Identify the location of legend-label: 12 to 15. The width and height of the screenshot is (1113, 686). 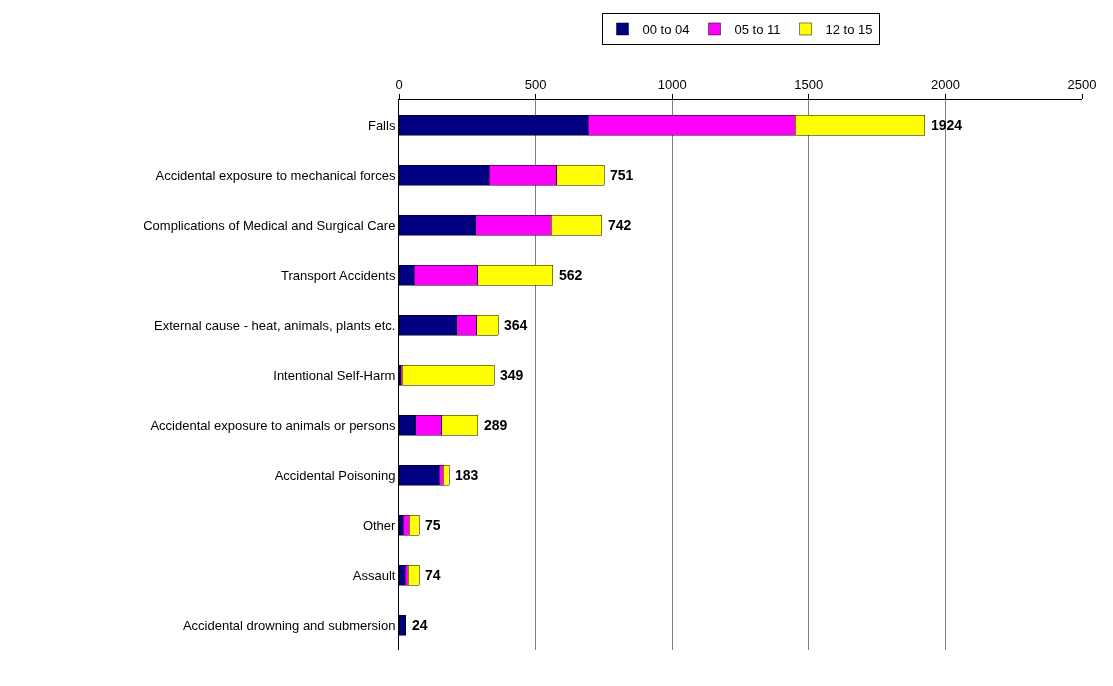
(849, 30).